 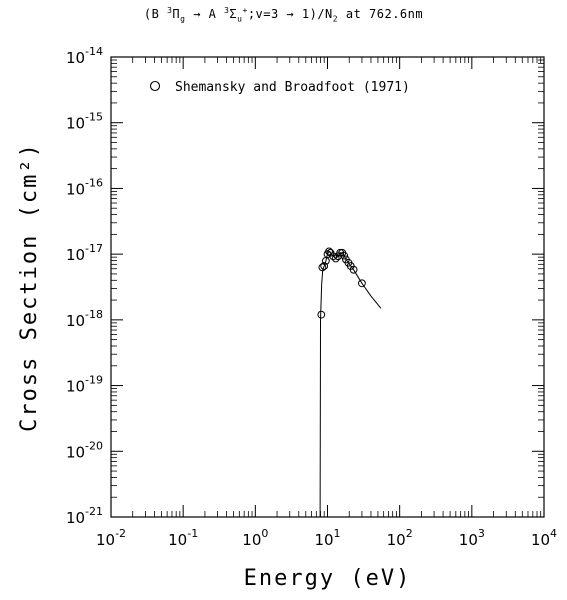 What do you see at coordinates (327, 538) in the screenshot?
I see `x-tick-label: 10¹` at bounding box center [327, 538].